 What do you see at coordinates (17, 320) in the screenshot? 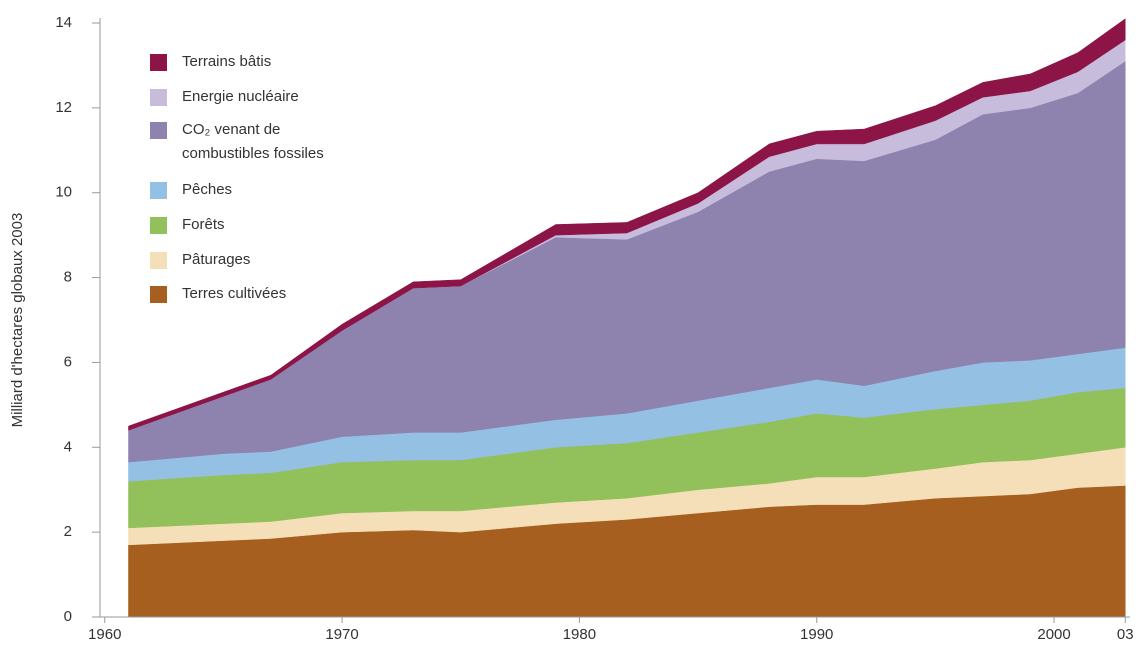
I see `y-axis-label: Milliard d'hectares globaux 2003` at bounding box center [17, 320].